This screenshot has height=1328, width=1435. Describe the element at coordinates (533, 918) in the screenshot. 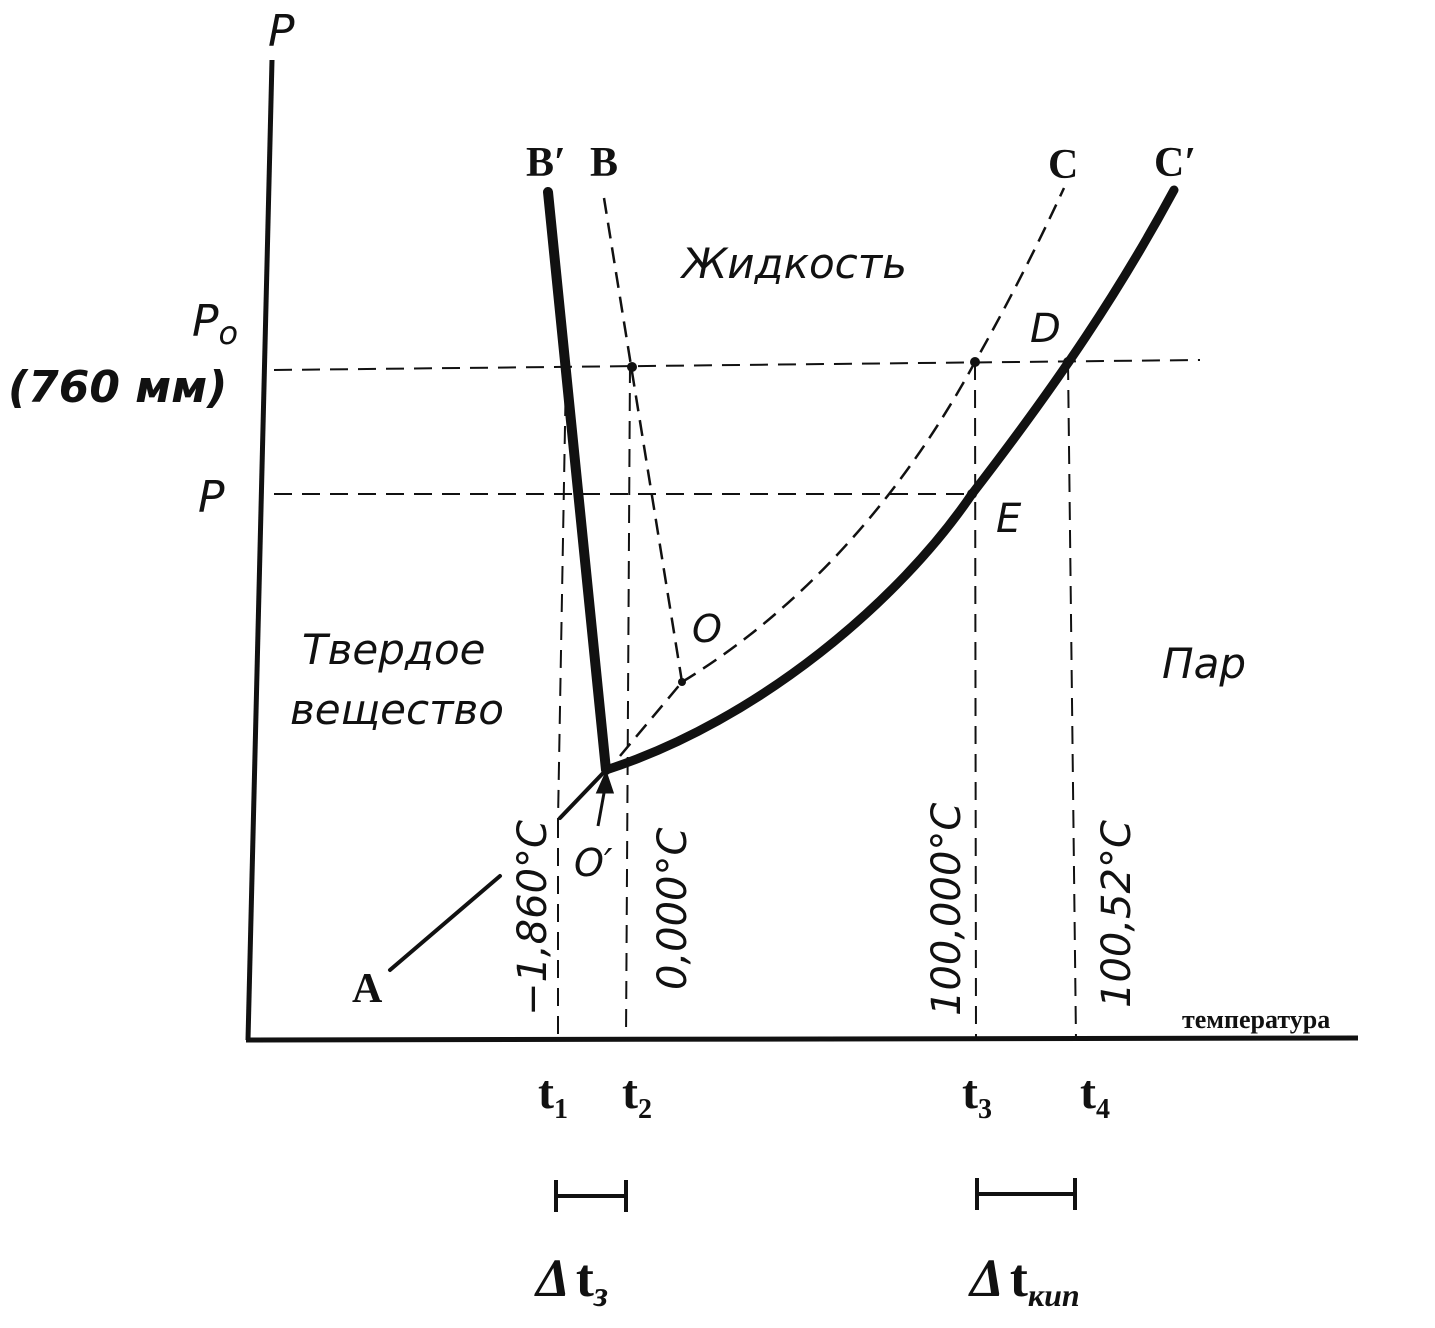

I see `temp-label-t1: −1,860°C` at that location.